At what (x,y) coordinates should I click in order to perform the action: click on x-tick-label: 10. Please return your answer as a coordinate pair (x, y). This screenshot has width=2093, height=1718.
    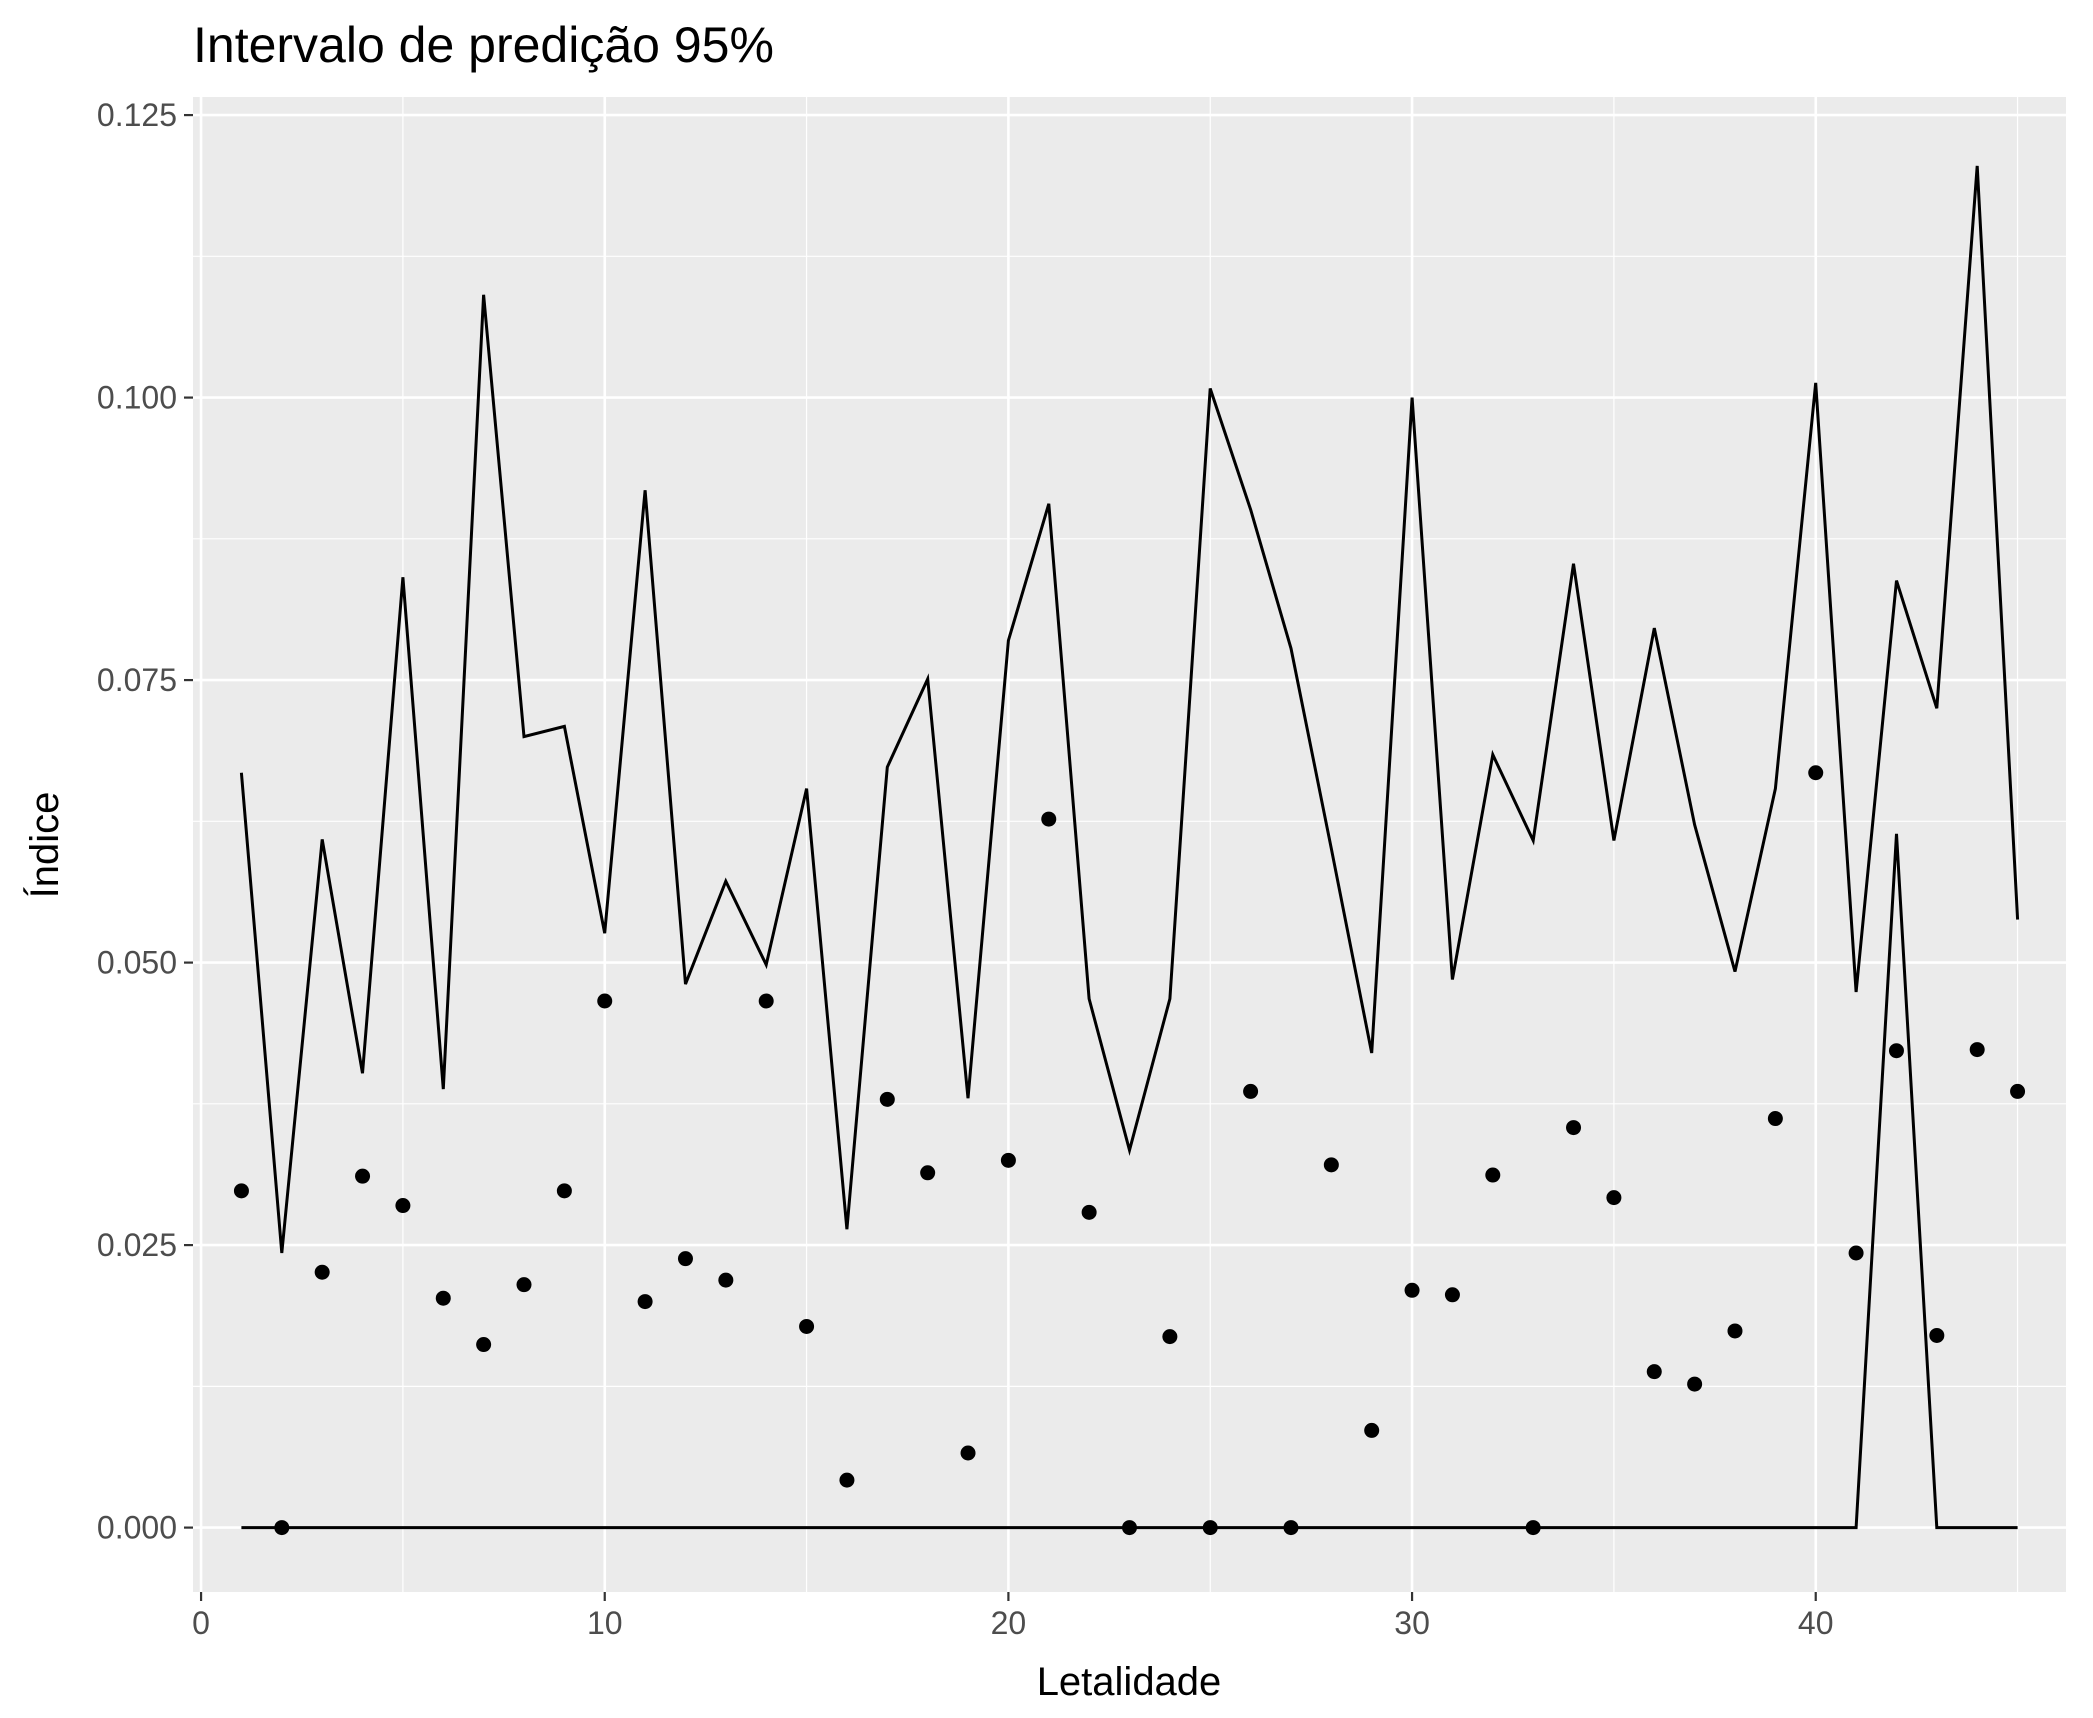
    Looking at the image, I should click on (605, 1623).